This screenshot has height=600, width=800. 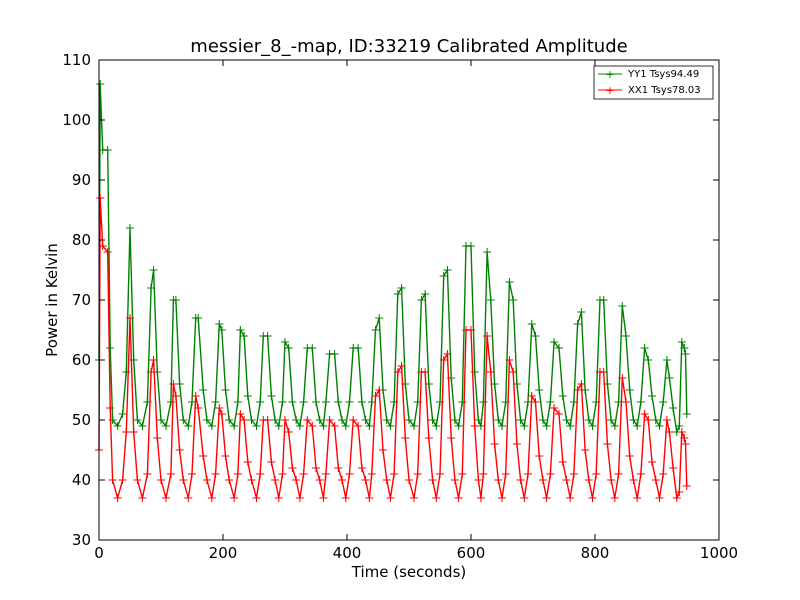 What do you see at coordinates (81, 180) in the screenshot?
I see `y-tick-label: 90` at bounding box center [81, 180].